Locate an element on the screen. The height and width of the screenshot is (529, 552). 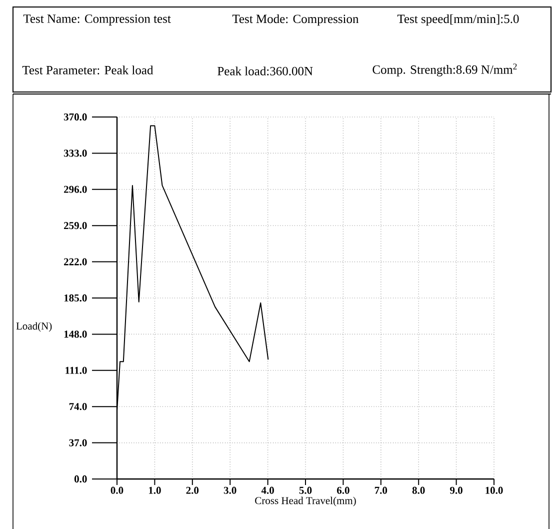
text: Peak load:360.00N is located at coordinates (265, 71).